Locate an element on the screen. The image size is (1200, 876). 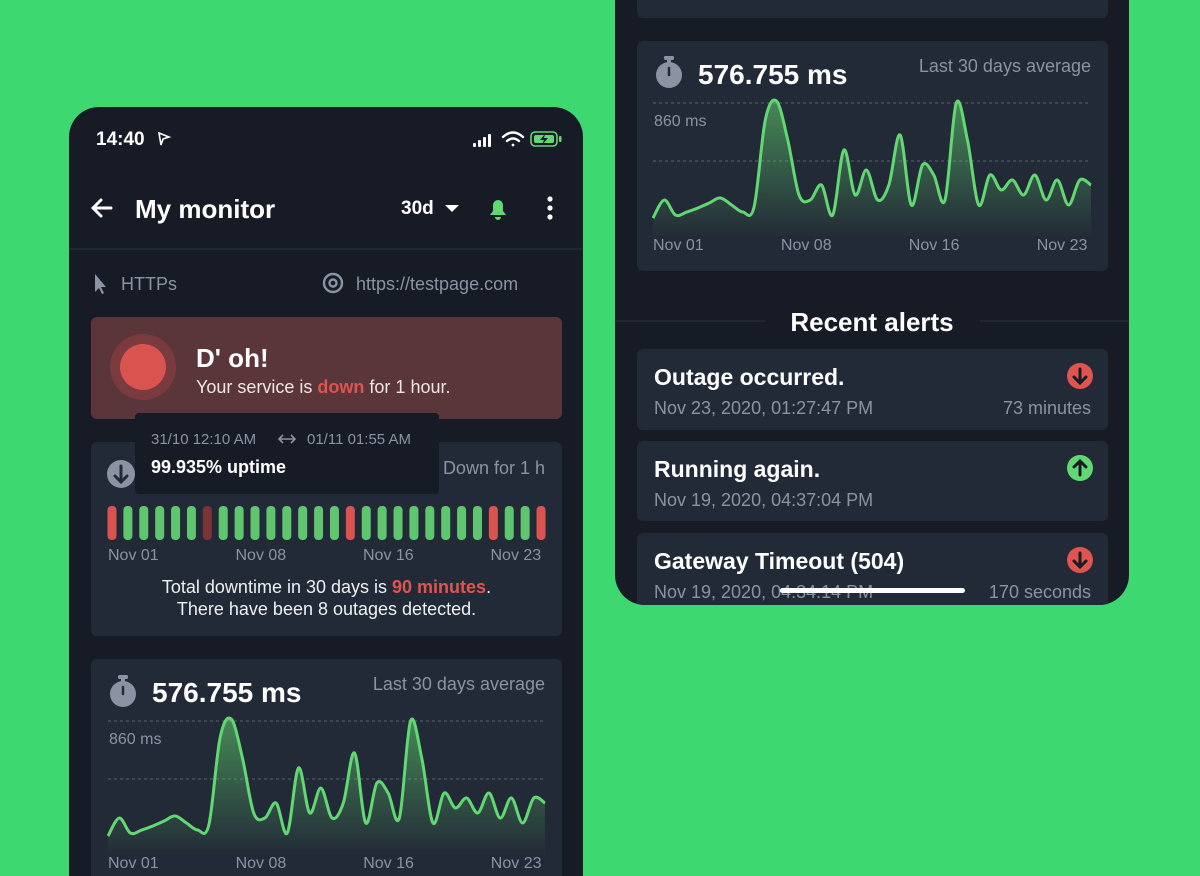
alert-time: Nov 19, 2020, 04:34:14 PM is located at coordinates (764, 592).